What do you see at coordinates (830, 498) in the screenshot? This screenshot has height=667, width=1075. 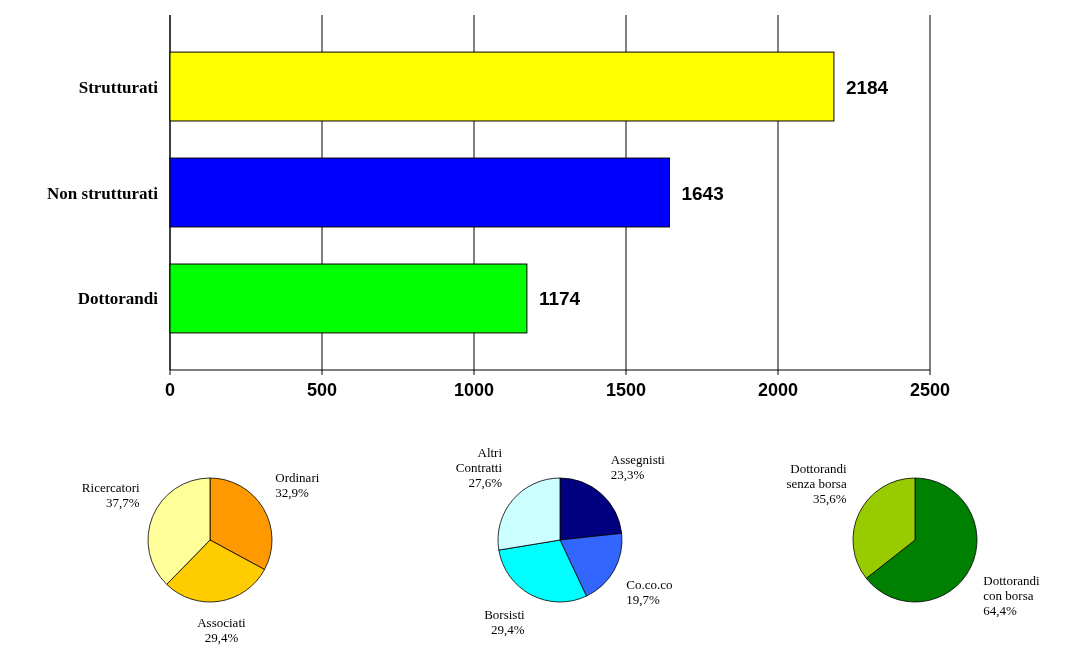 I see `data-label: 35,6%` at bounding box center [830, 498].